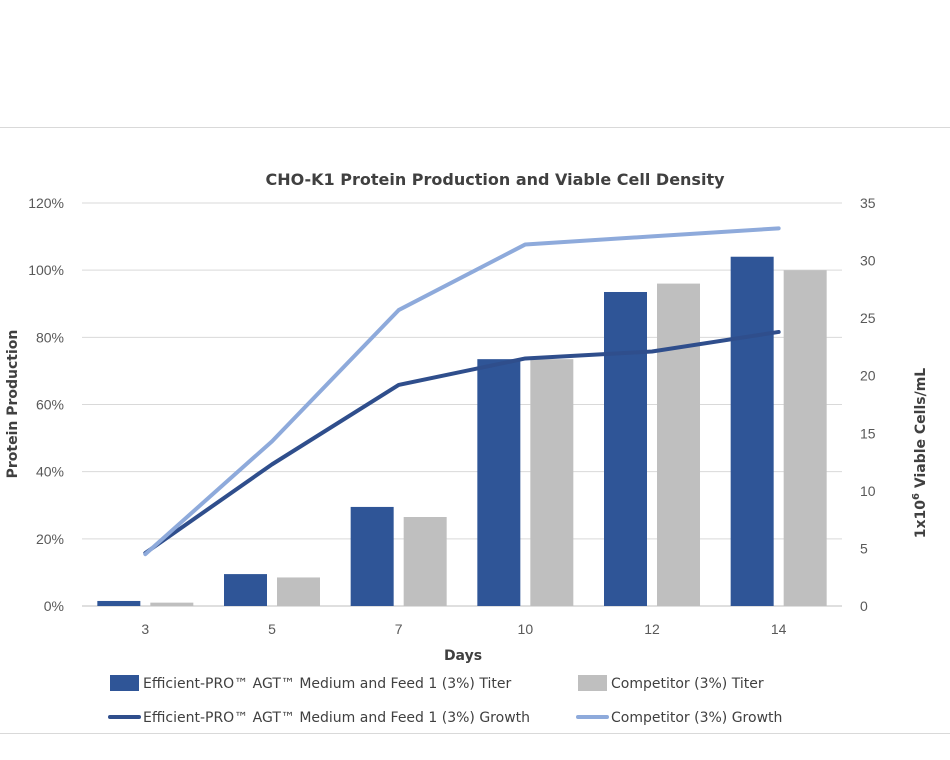  Describe the element at coordinates (54, 606) in the screenshot. I see `y-tick-label: 0%` at that location.